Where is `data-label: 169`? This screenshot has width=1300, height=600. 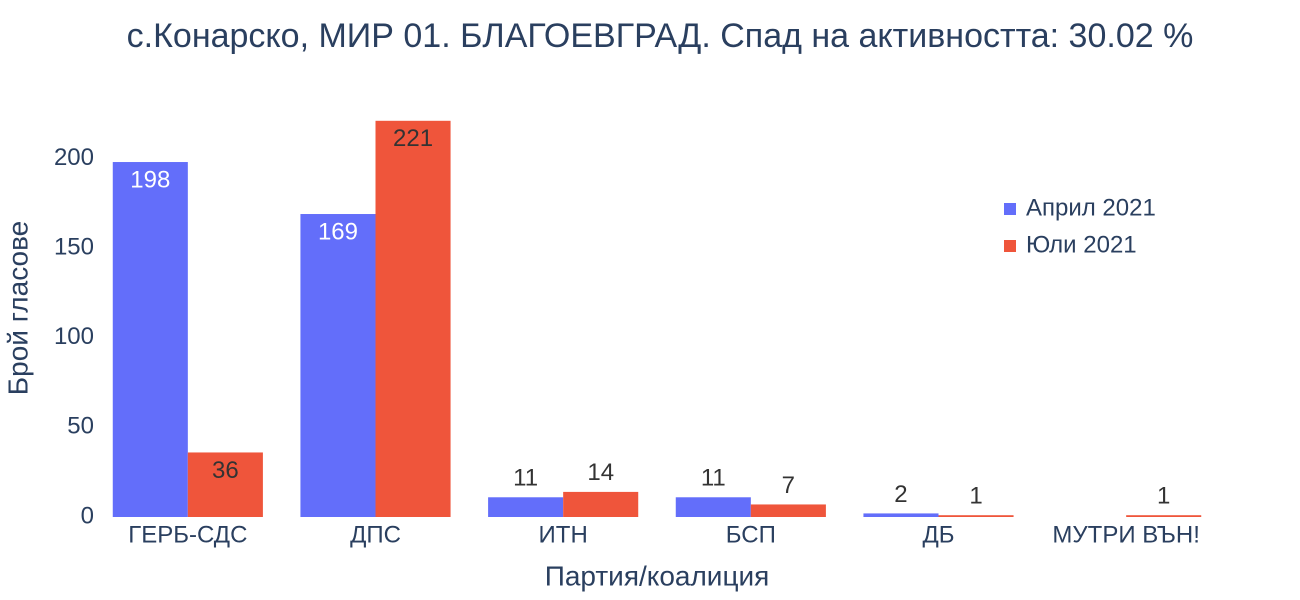 data-label: 169 is located at coordinates (338, 231).